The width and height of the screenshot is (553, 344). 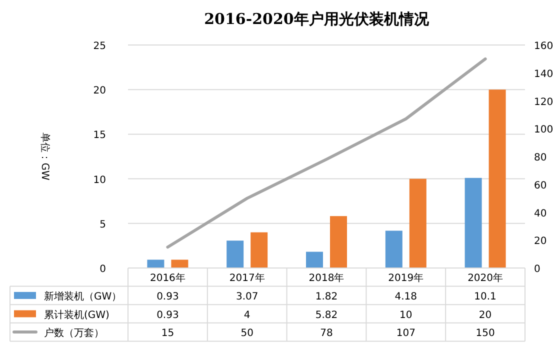 What do you see at coordinates (540, 214) in the screenshot?
I see `y2-tick-label: 40` at bounding box center [540, 214].